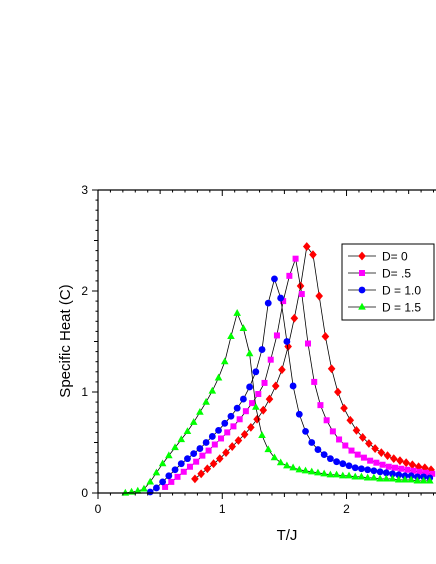  Describe the element at coordinates (395, 257) in the screenshot. I see `legend-label: D= 0` at that location.